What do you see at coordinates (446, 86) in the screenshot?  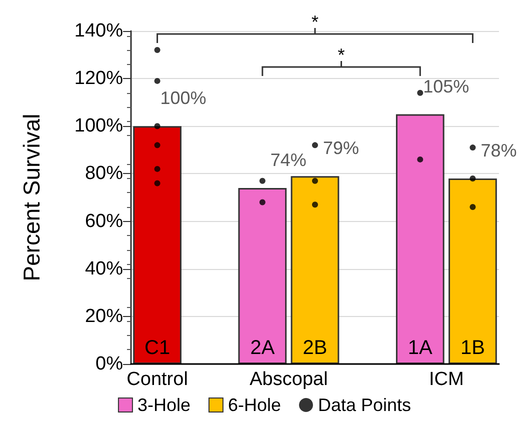 I see `data-label: 105%` at bounding box center [446, 86].